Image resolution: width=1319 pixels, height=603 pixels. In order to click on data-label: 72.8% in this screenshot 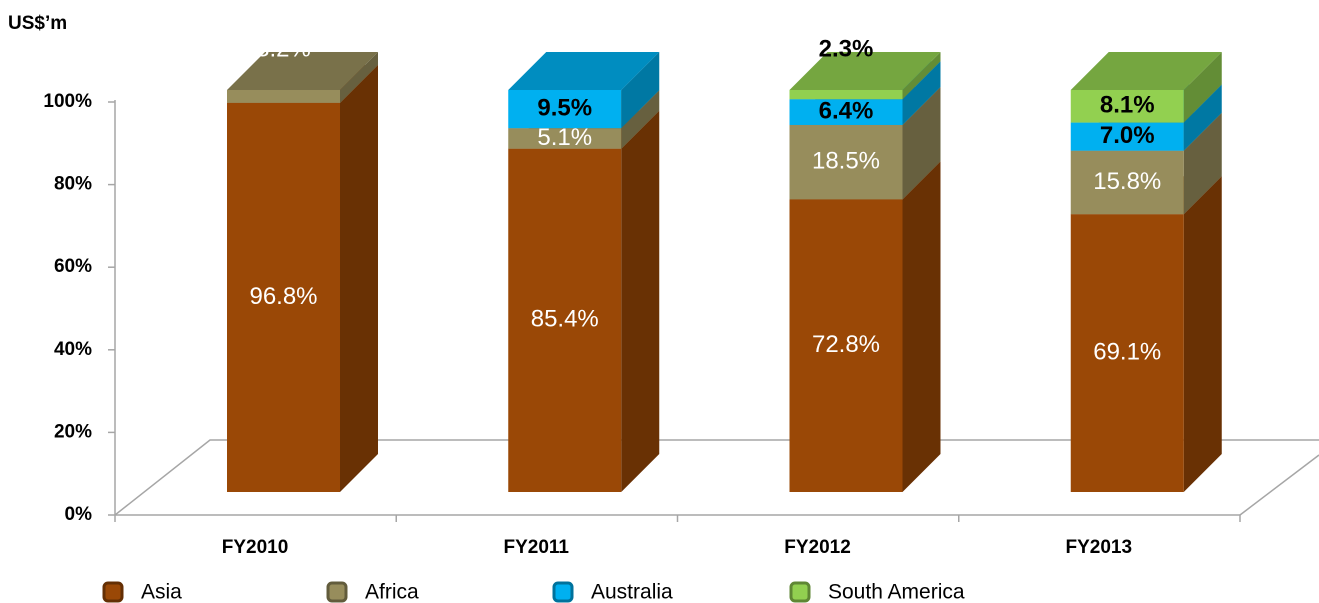, I will do `click(846, 344)`.